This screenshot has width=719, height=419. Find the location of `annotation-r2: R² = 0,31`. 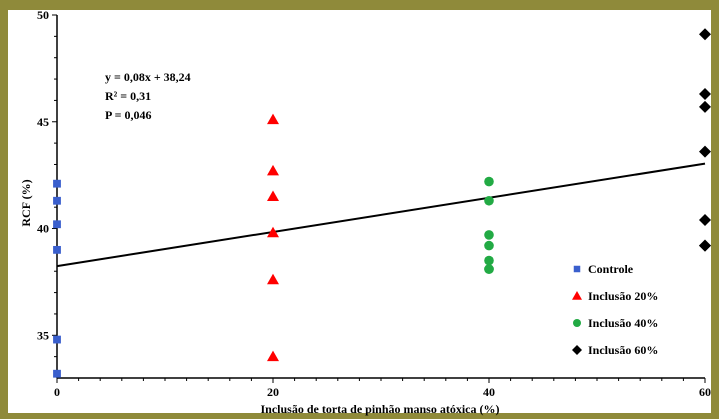

annotation-r2: R² = 0,31 is located at coordinates (128, 96).